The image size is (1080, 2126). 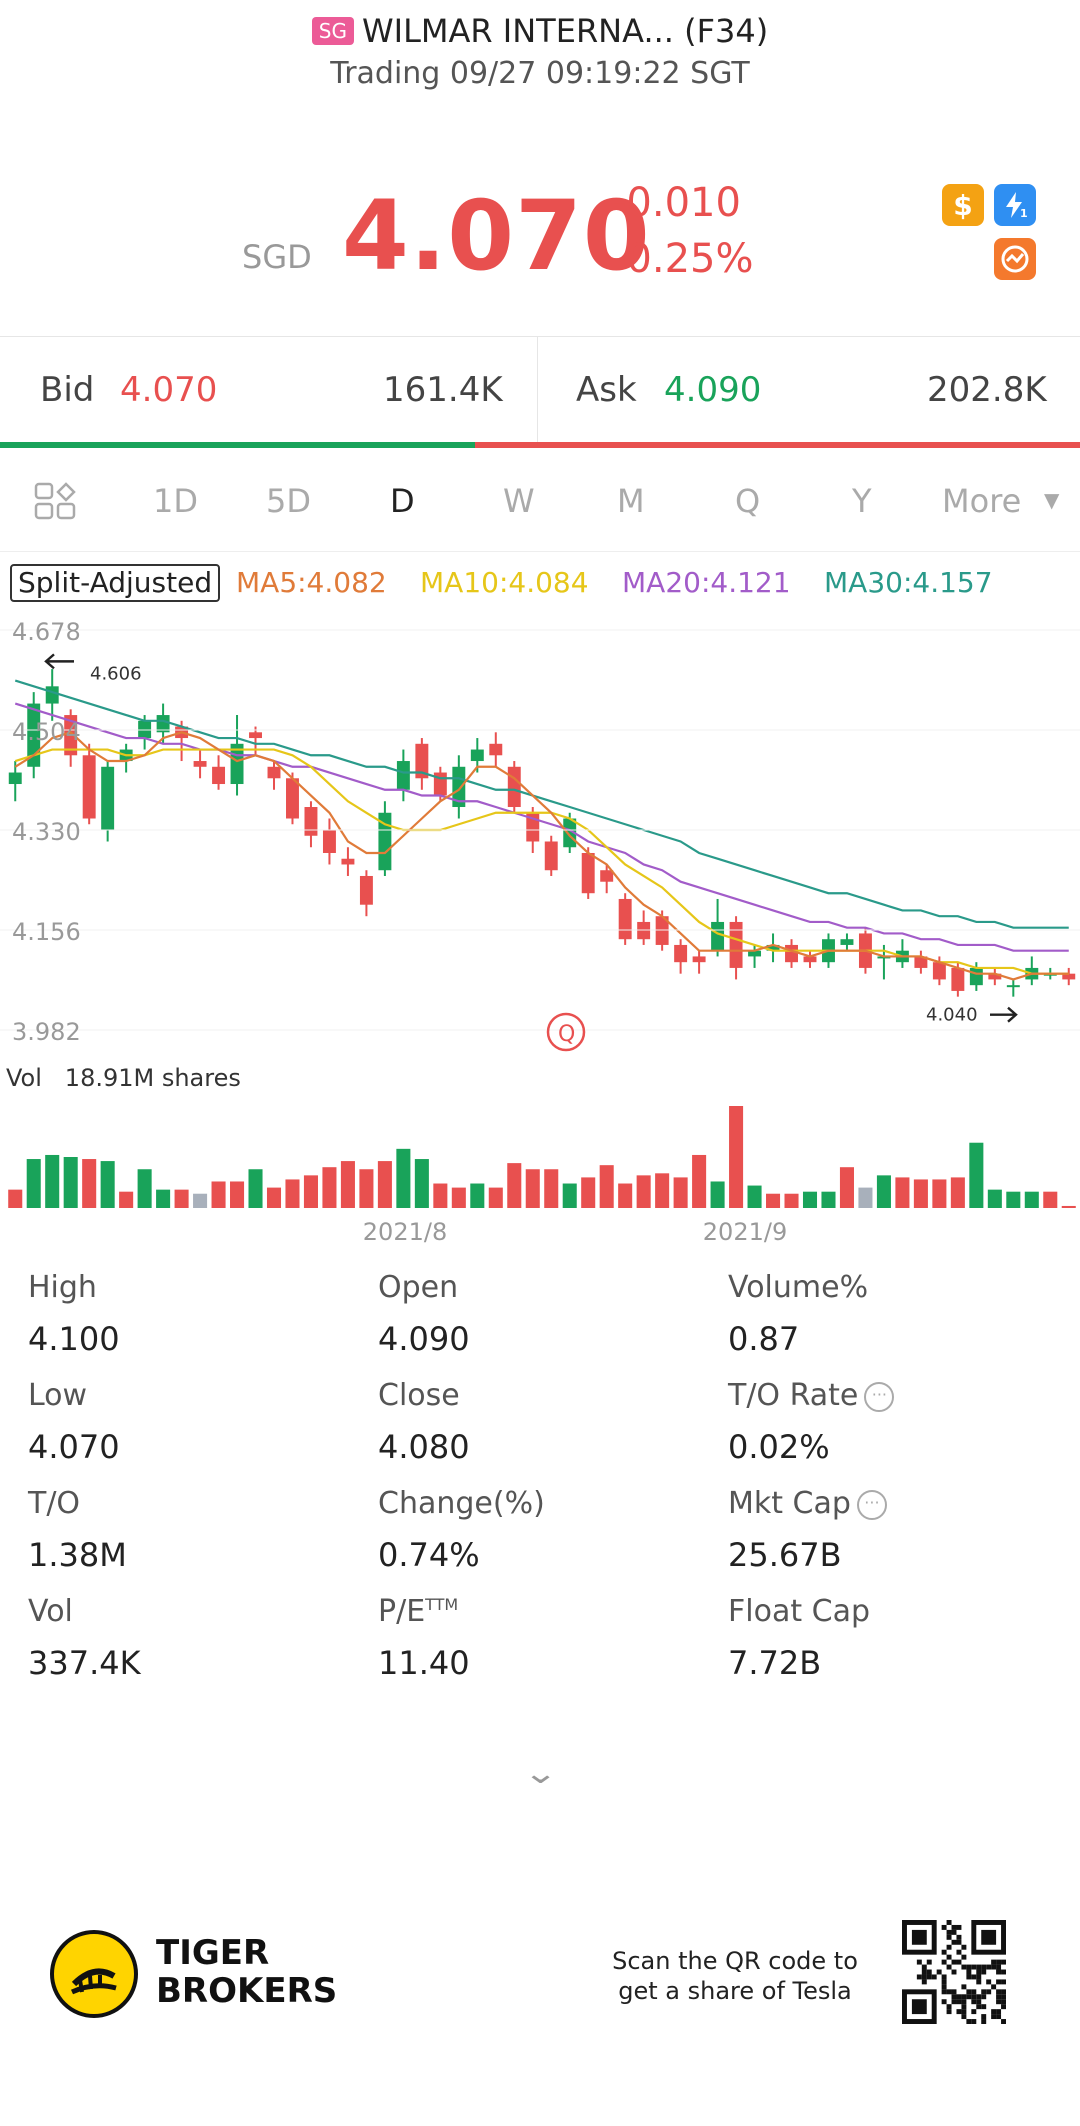 I want to click on tiger-brokers-logo, so click(x=94, y=1974).